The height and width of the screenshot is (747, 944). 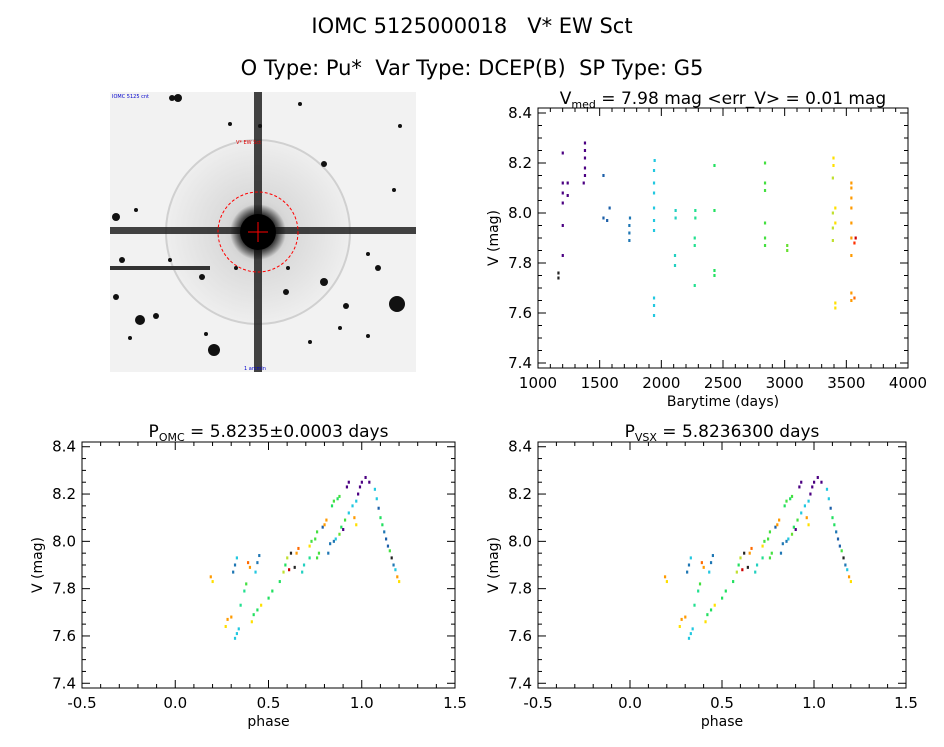 I want to click on x-tick-label: 3500, so click(x=846, y=383).